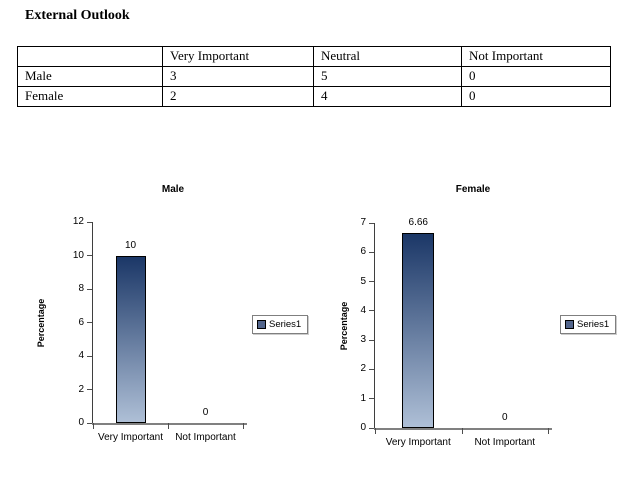 This screenshot has height=487, width=631. Describe the element at coordinates (238, 76) in the screenshot. I see `table-cell: 3` at that location.